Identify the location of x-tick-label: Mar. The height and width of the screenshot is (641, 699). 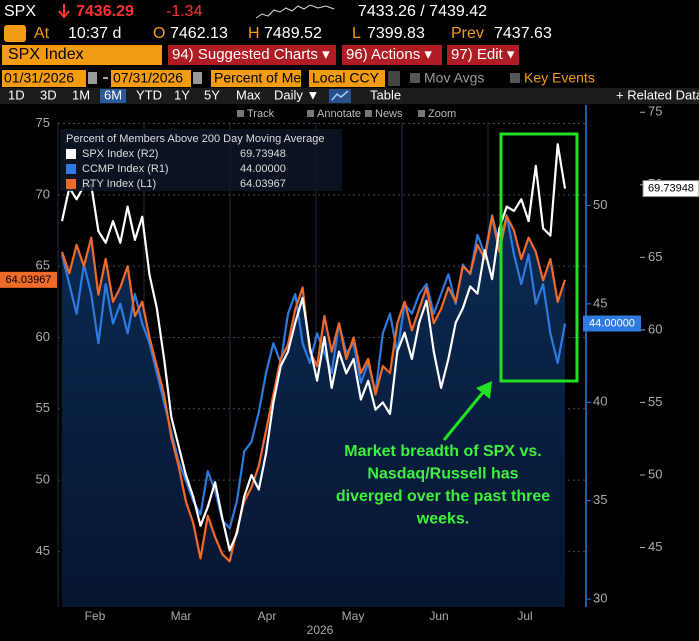
(181, 616).